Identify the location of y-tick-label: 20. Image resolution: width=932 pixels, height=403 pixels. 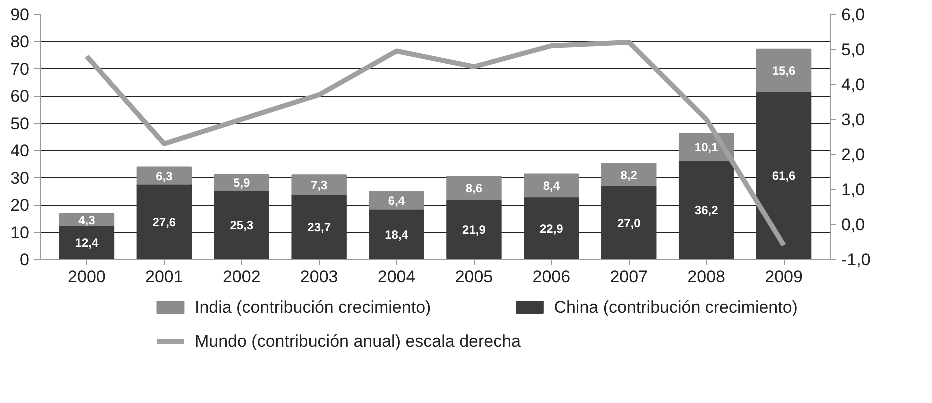
(20, 206).